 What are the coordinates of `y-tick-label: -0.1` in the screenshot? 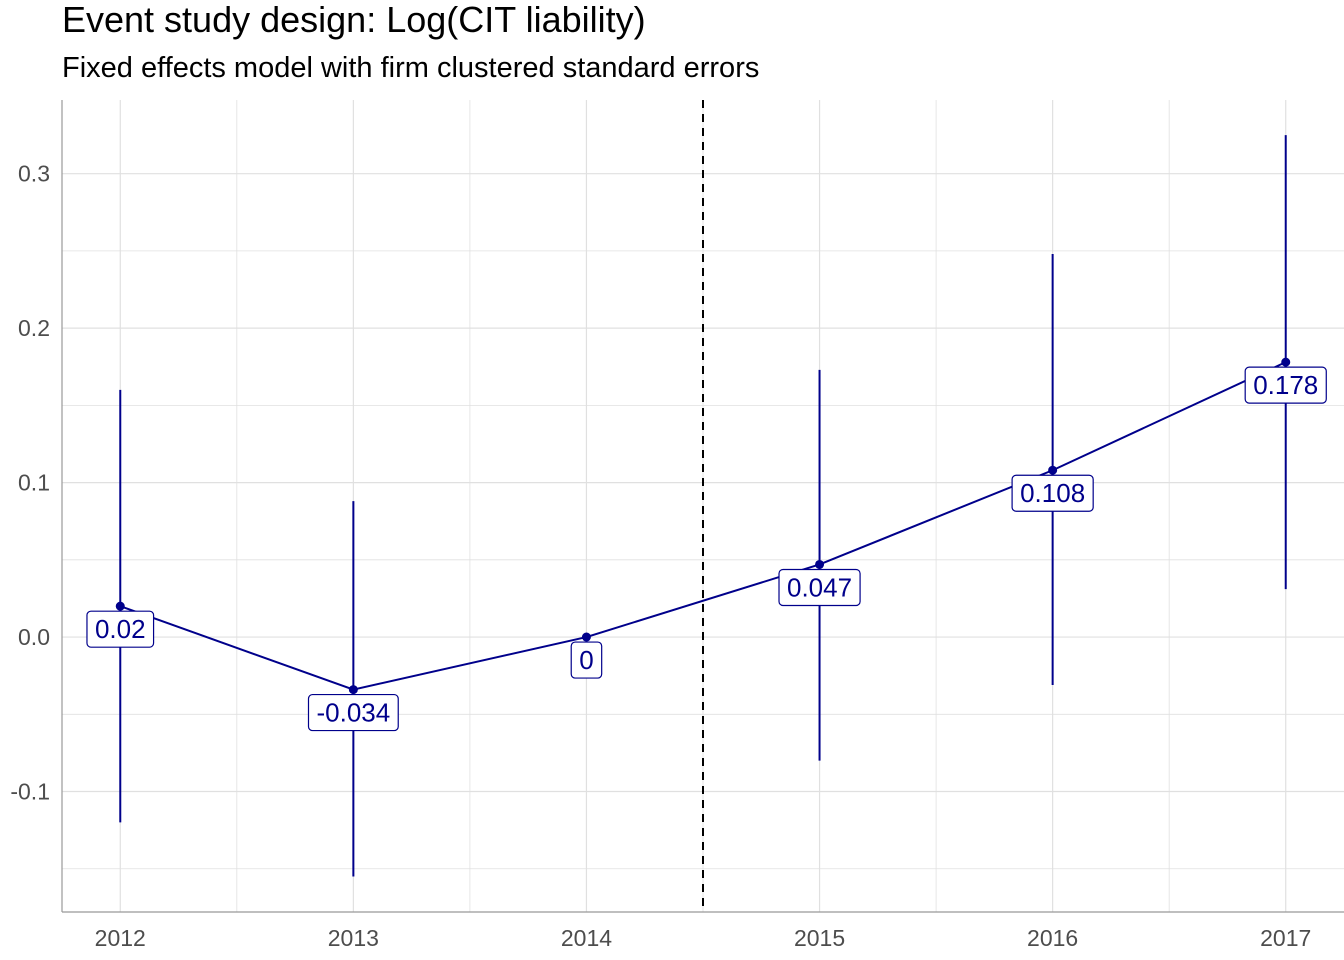 It's located at (30, 792).